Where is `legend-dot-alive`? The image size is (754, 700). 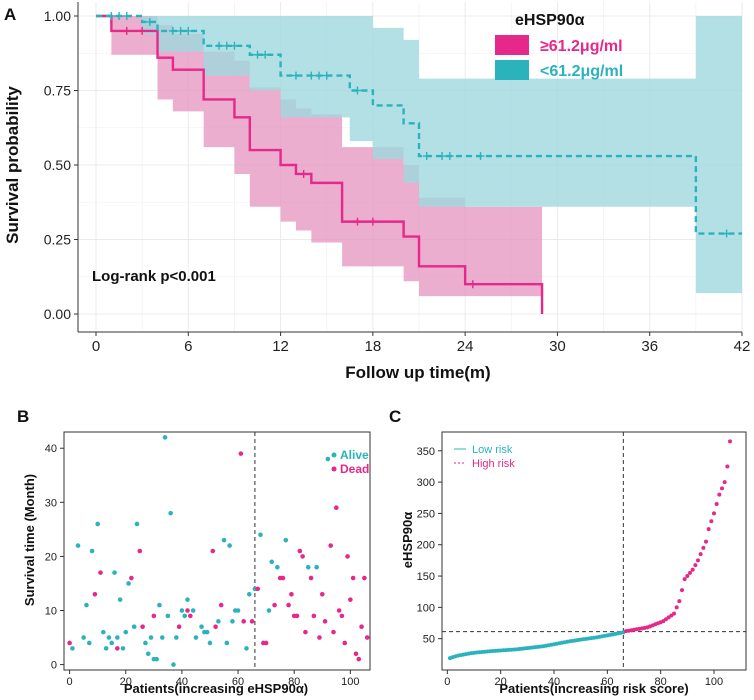 legend-dot-alive is located at coordinates (334, 455).